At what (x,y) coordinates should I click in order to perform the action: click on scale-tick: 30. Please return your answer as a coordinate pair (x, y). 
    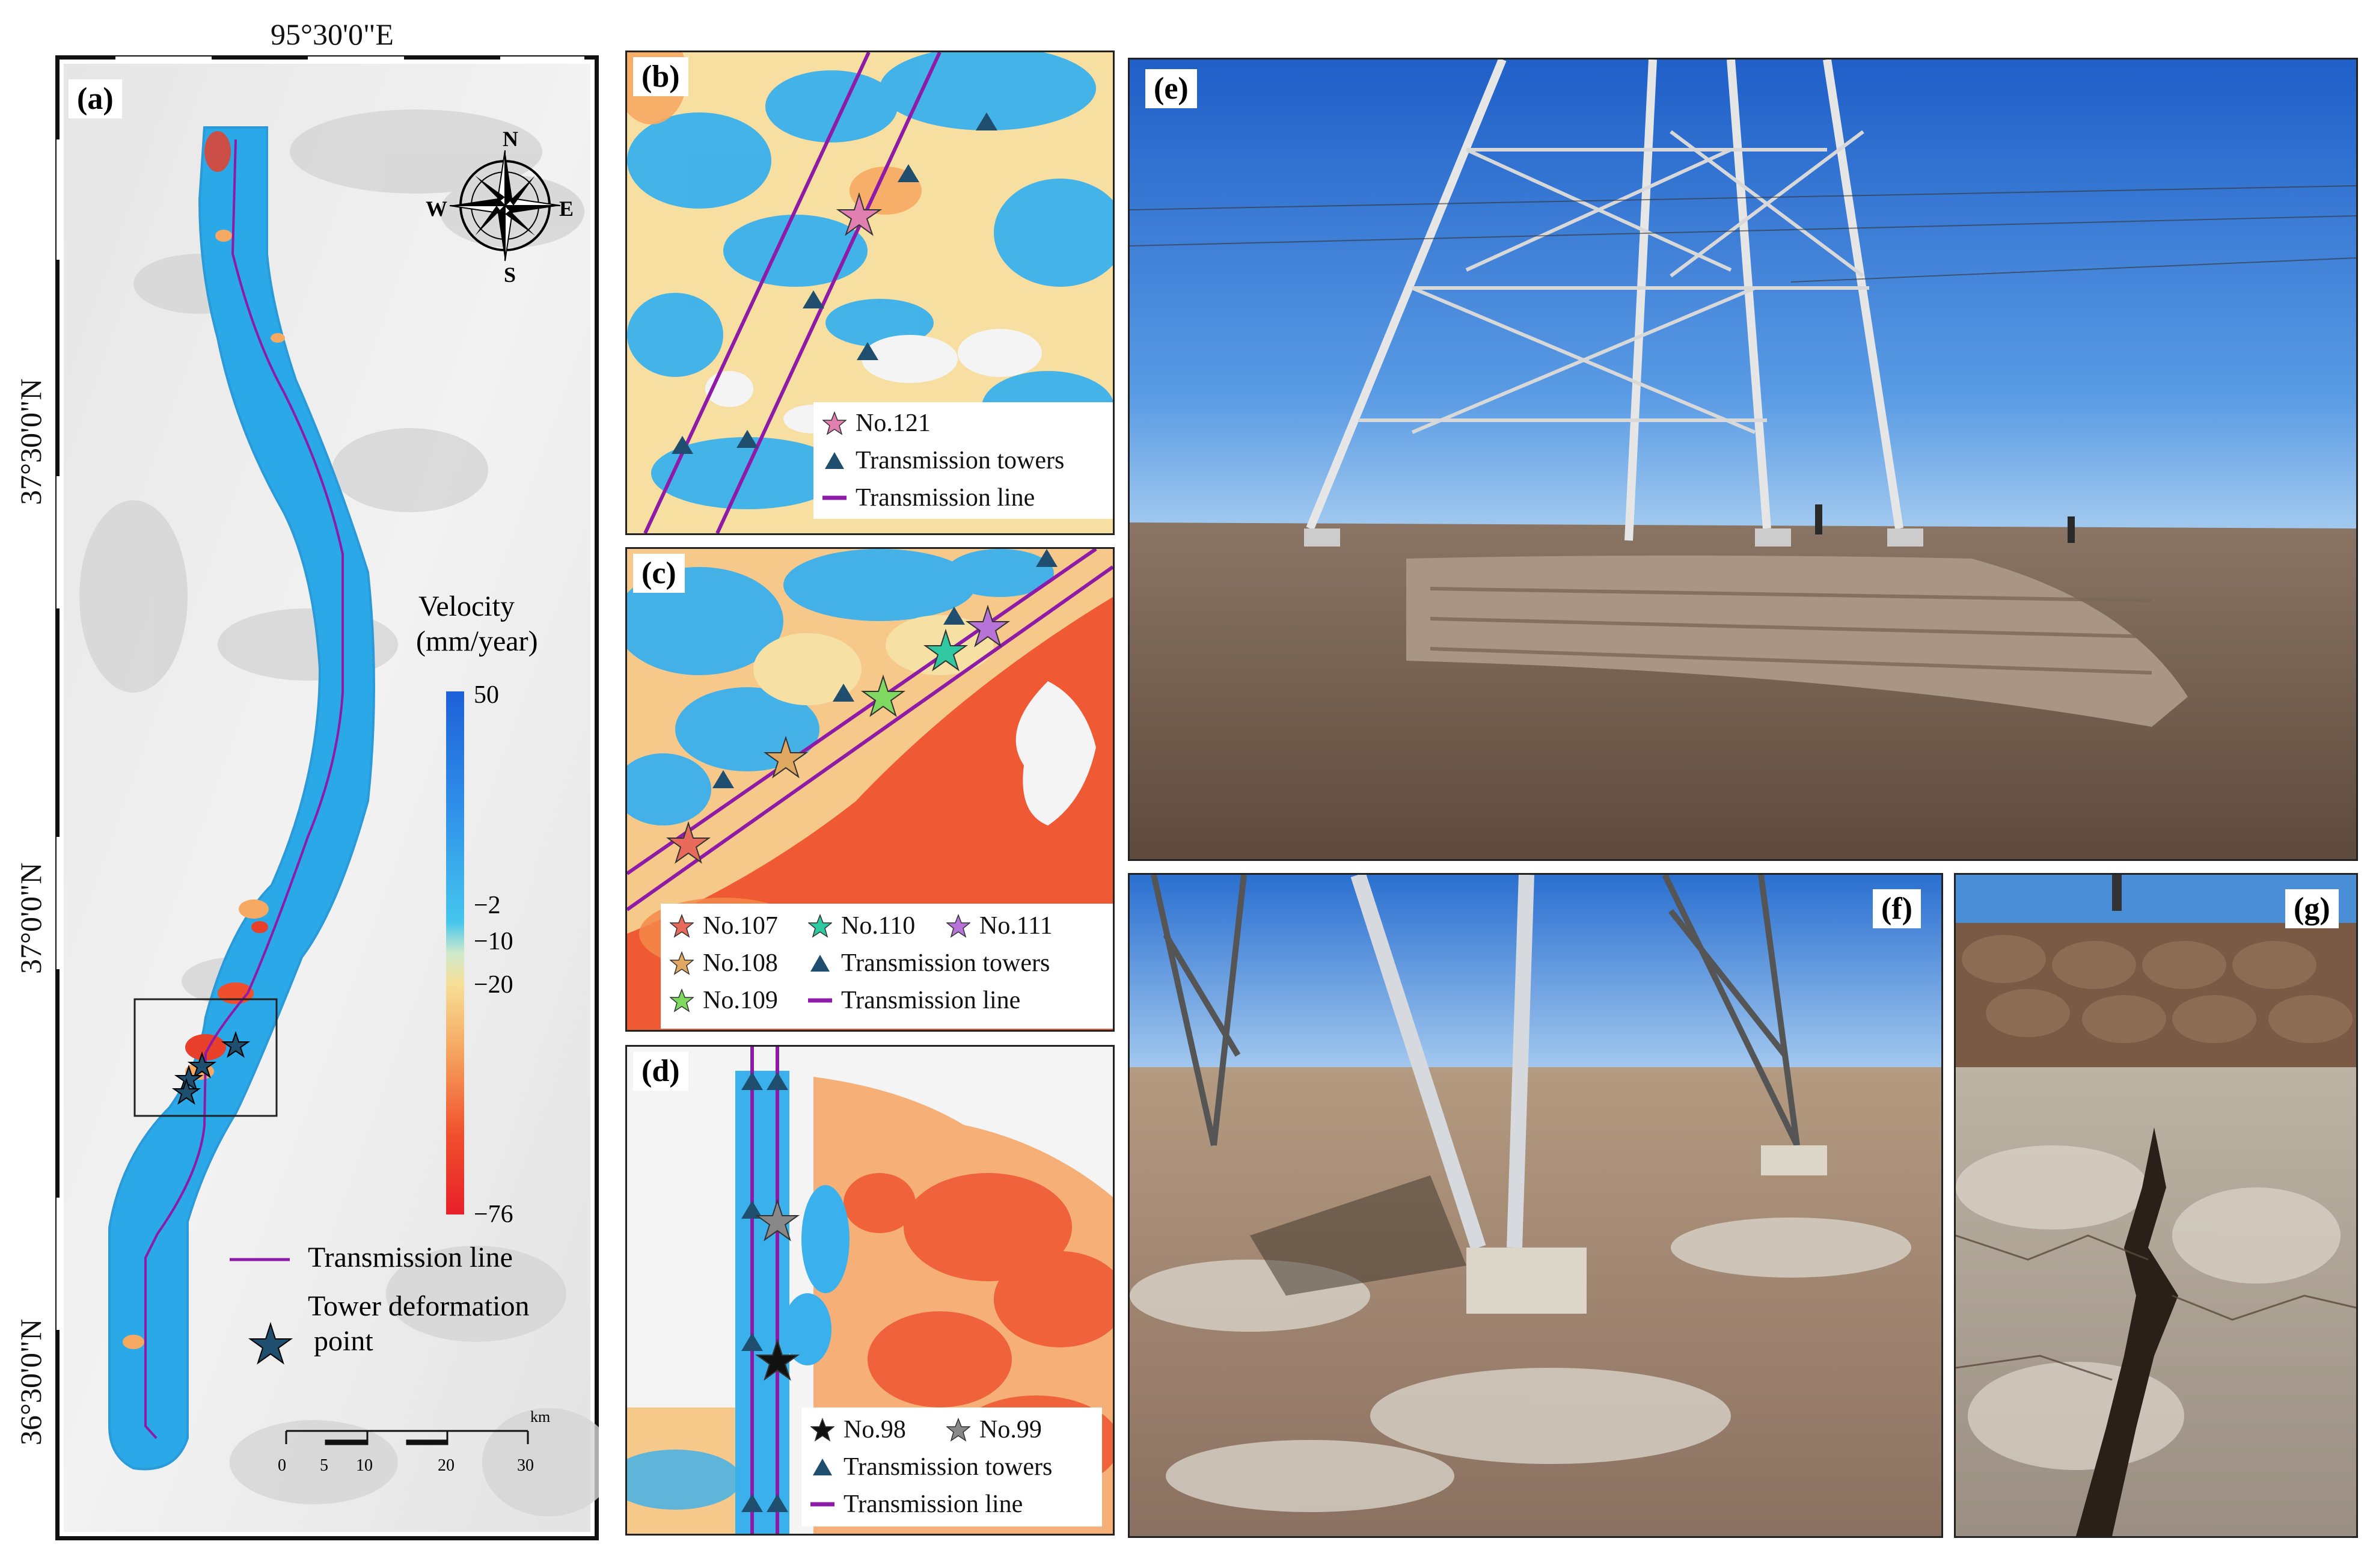
    Looking at the image, I should click on (525, 1465).